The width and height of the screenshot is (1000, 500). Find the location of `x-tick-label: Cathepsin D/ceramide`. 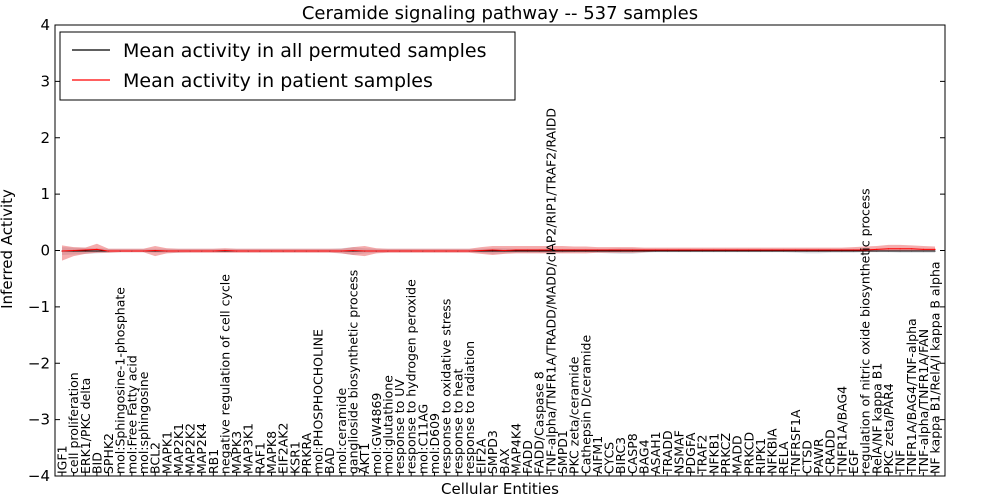

x-tick-label: Cathepsin D/ceramide is located at coordinates (585, 404).